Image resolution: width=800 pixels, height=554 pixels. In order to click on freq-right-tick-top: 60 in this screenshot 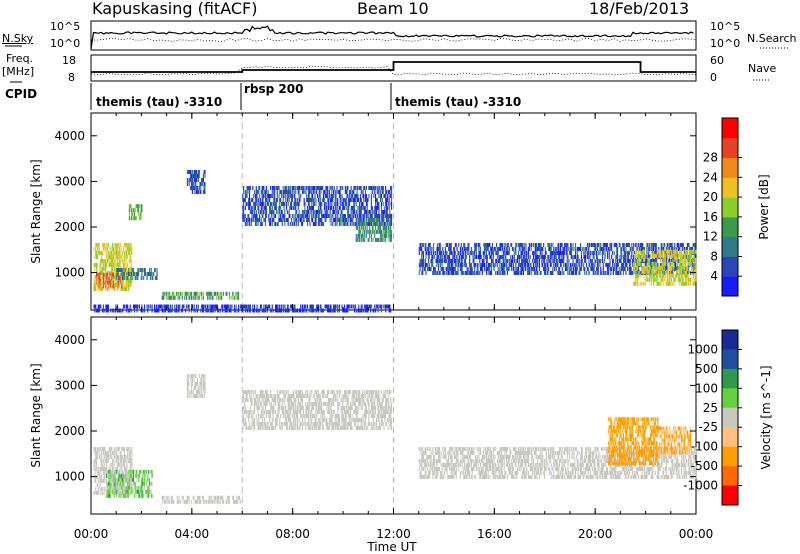, I will do `click(717, 60)`.